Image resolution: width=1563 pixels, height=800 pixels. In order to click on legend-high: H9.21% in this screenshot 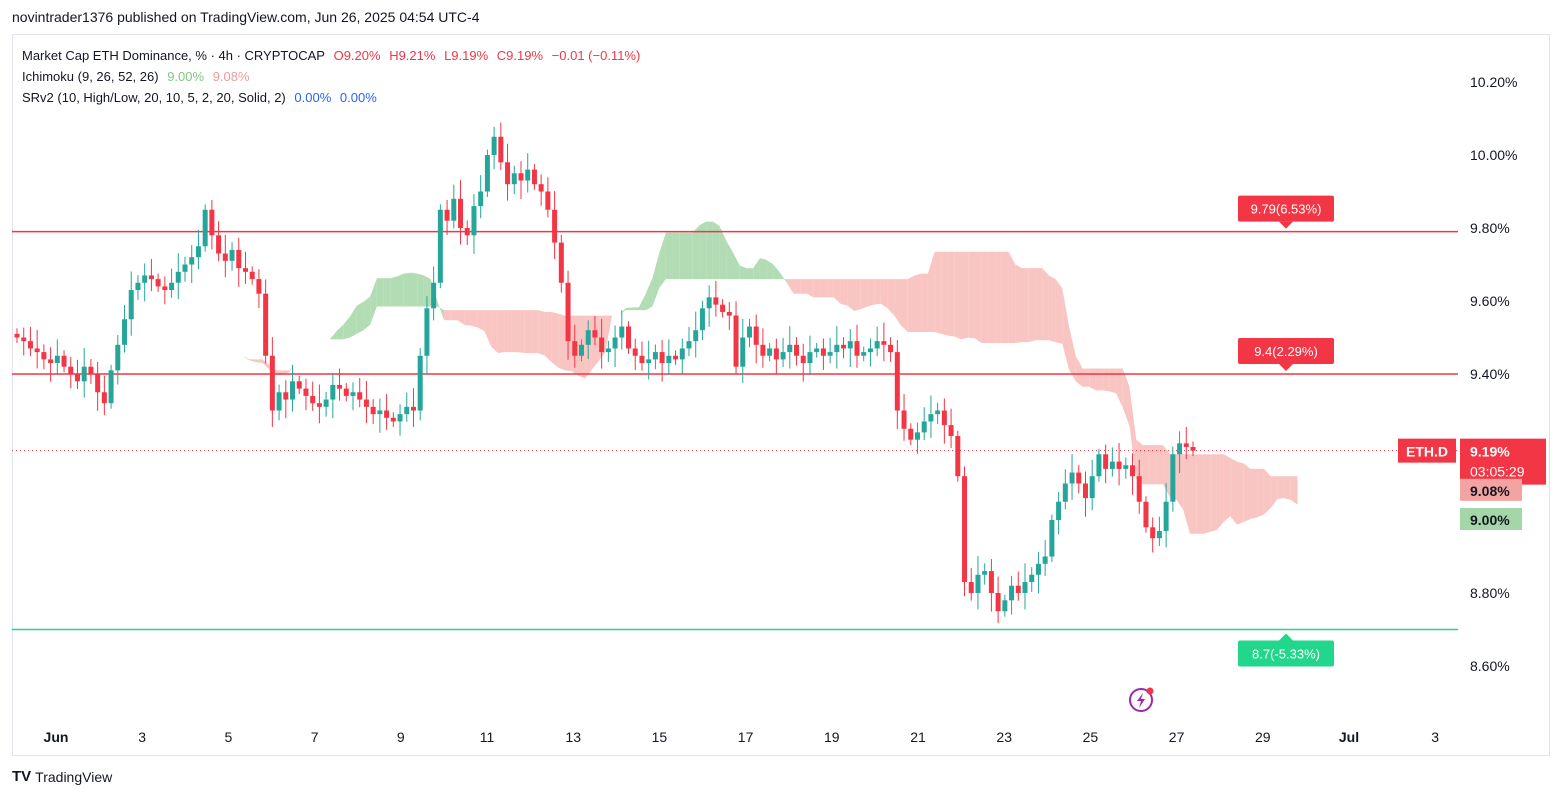, I will do `click(412, 55)`.